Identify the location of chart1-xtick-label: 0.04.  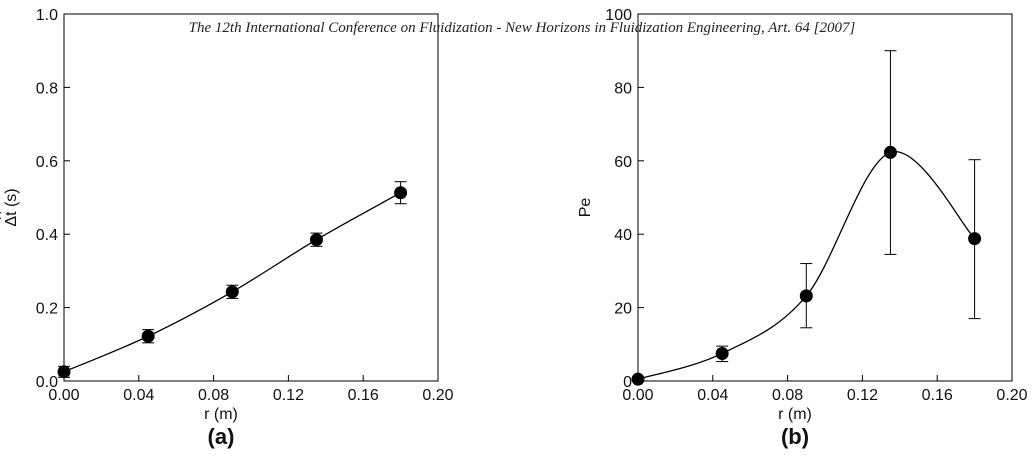
(712, 395).